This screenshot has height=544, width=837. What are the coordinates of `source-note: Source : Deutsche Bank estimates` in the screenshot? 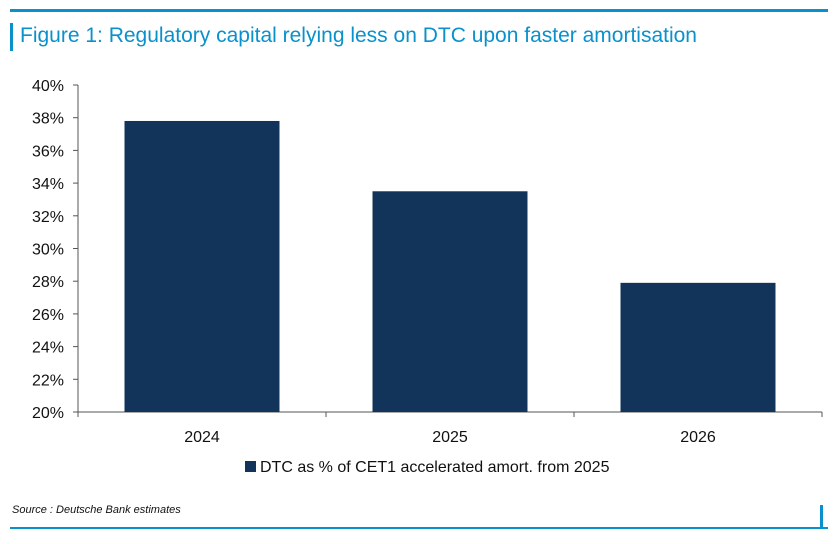 It's located at (96, 510).